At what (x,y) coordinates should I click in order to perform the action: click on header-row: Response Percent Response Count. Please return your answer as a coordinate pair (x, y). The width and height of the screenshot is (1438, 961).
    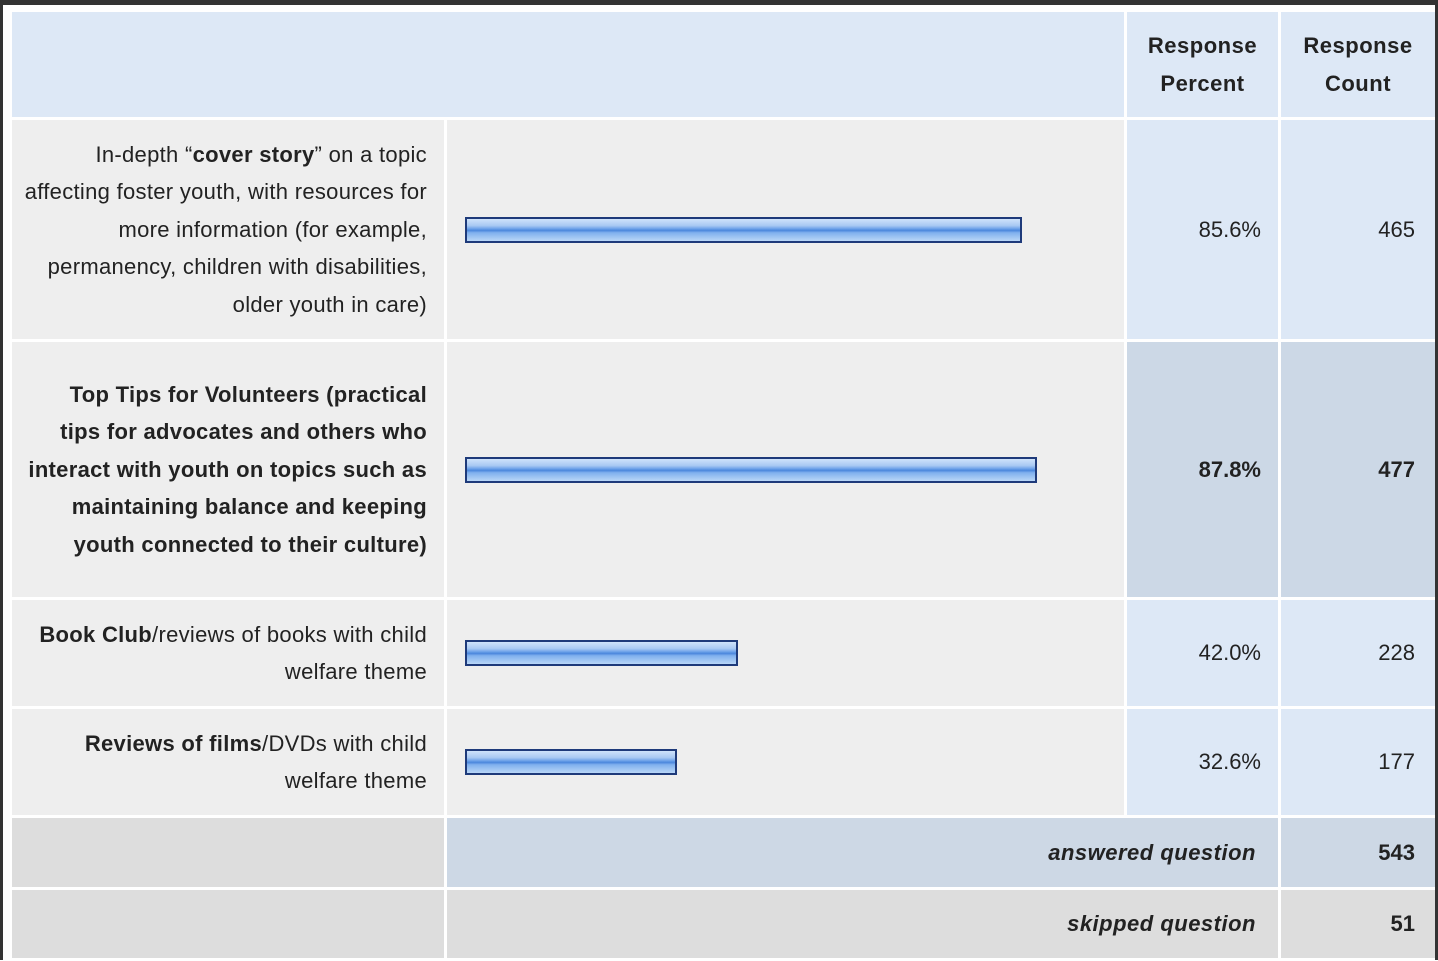
    Looking at the image, I should click on (723, 64).